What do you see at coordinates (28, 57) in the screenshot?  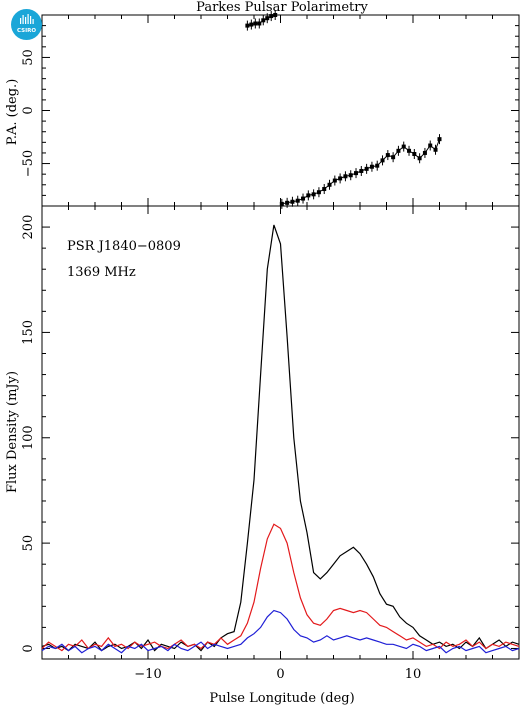 I see `pa-ytick-label: 50` at bounding box center [28, 57].